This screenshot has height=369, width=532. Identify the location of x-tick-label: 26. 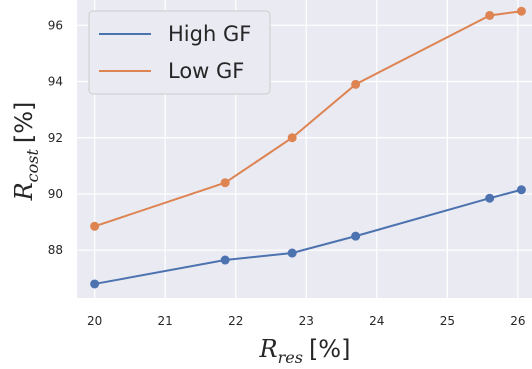
(517, 321).